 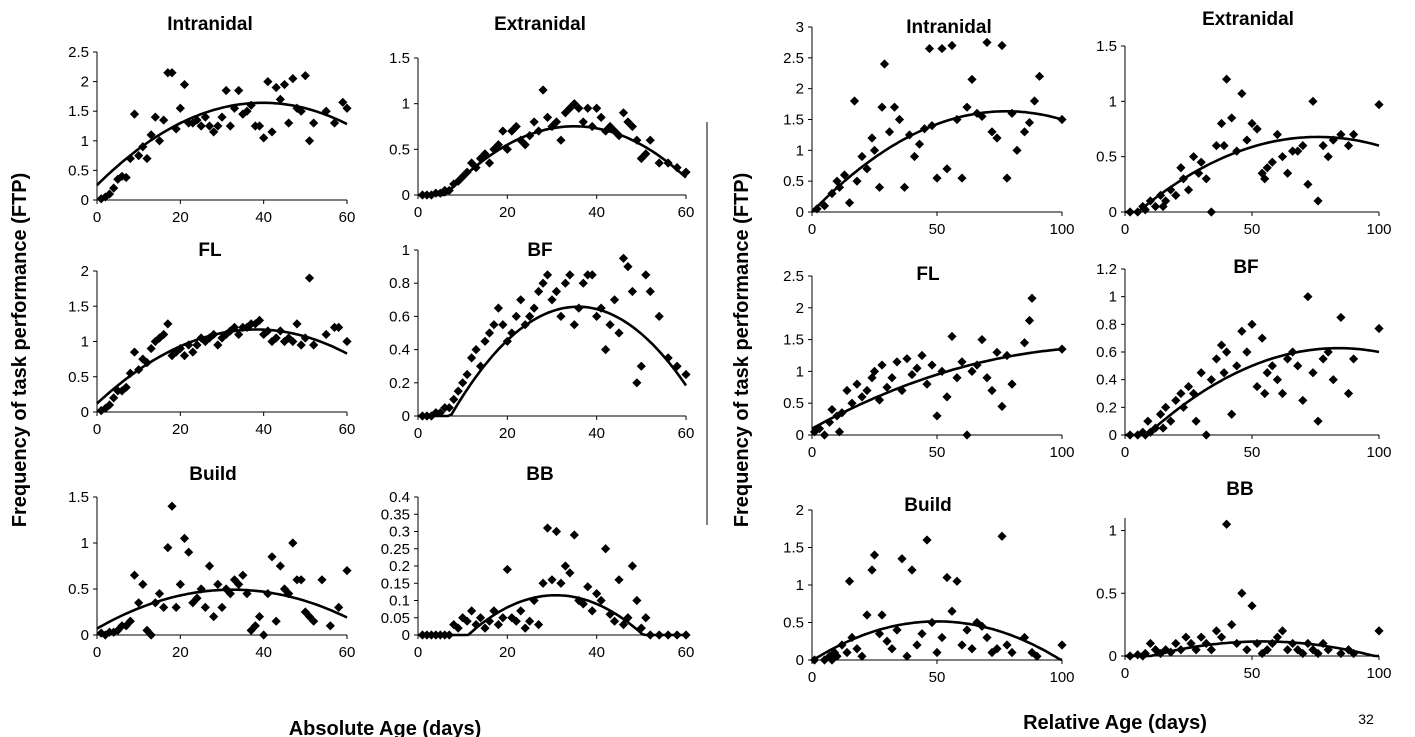 What do you see at coordinates (793, 623) in the screenshot?
I see `y-tick-label: 0.5` at bounding box center [793, 623].